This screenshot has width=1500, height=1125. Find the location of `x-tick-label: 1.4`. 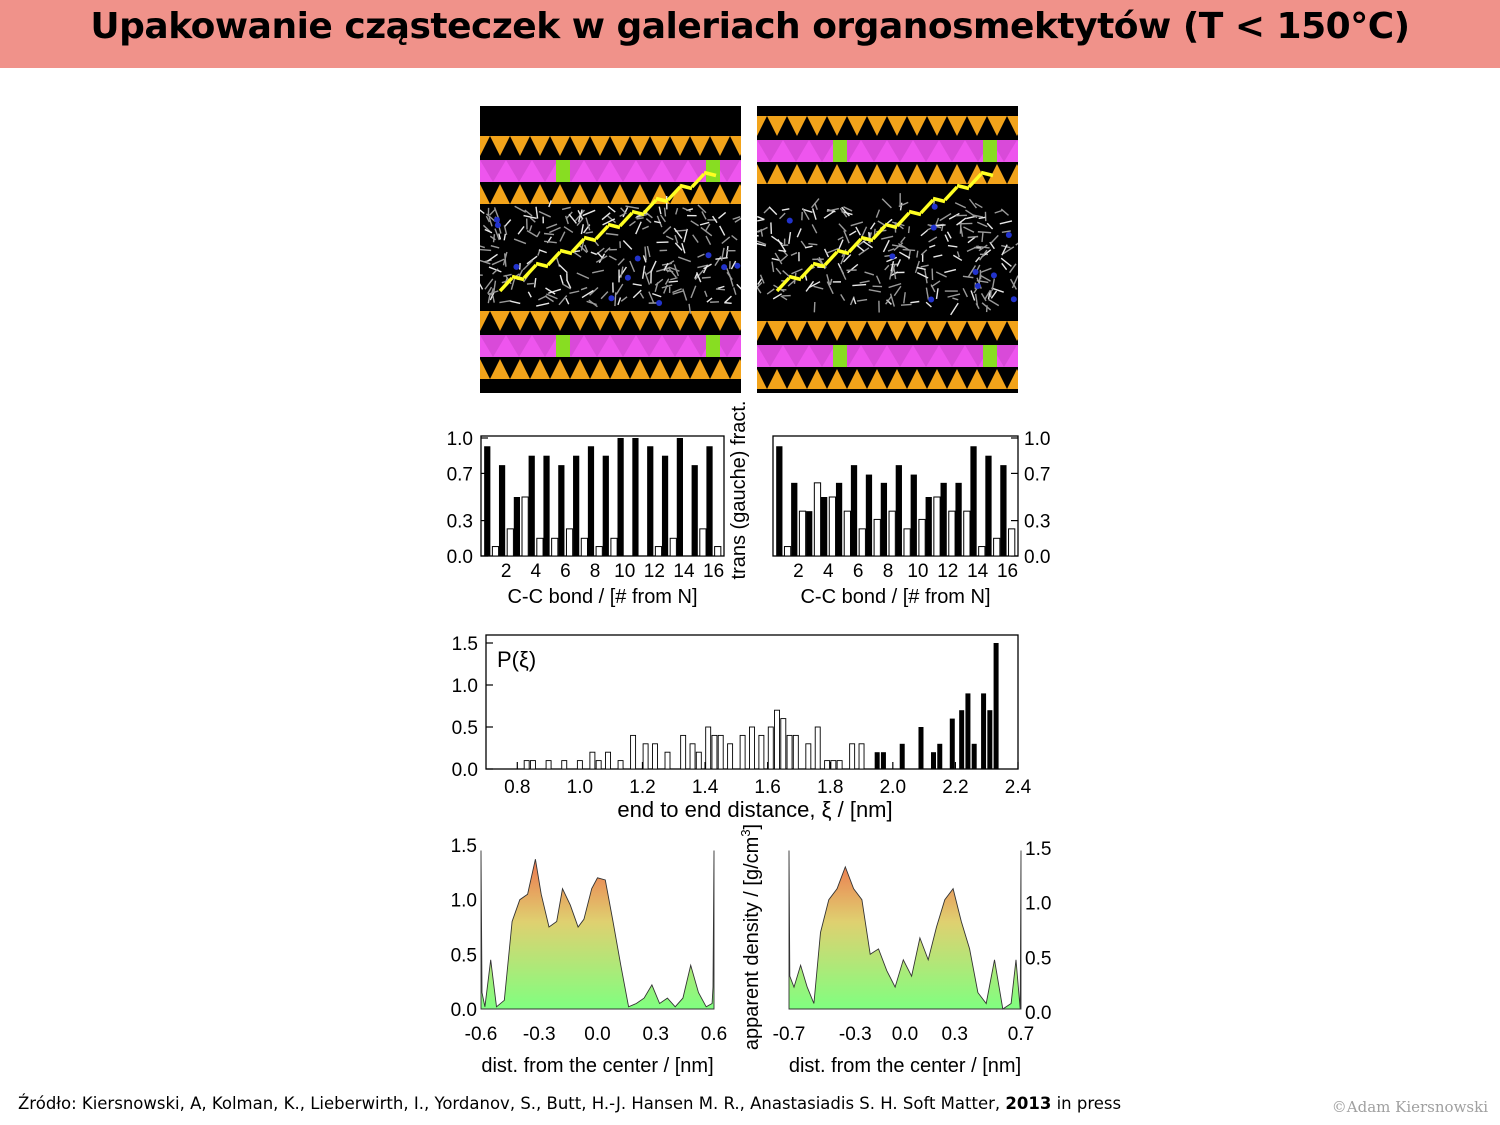

x-tick-label: 1.4 is located at coordinates (705, 787).